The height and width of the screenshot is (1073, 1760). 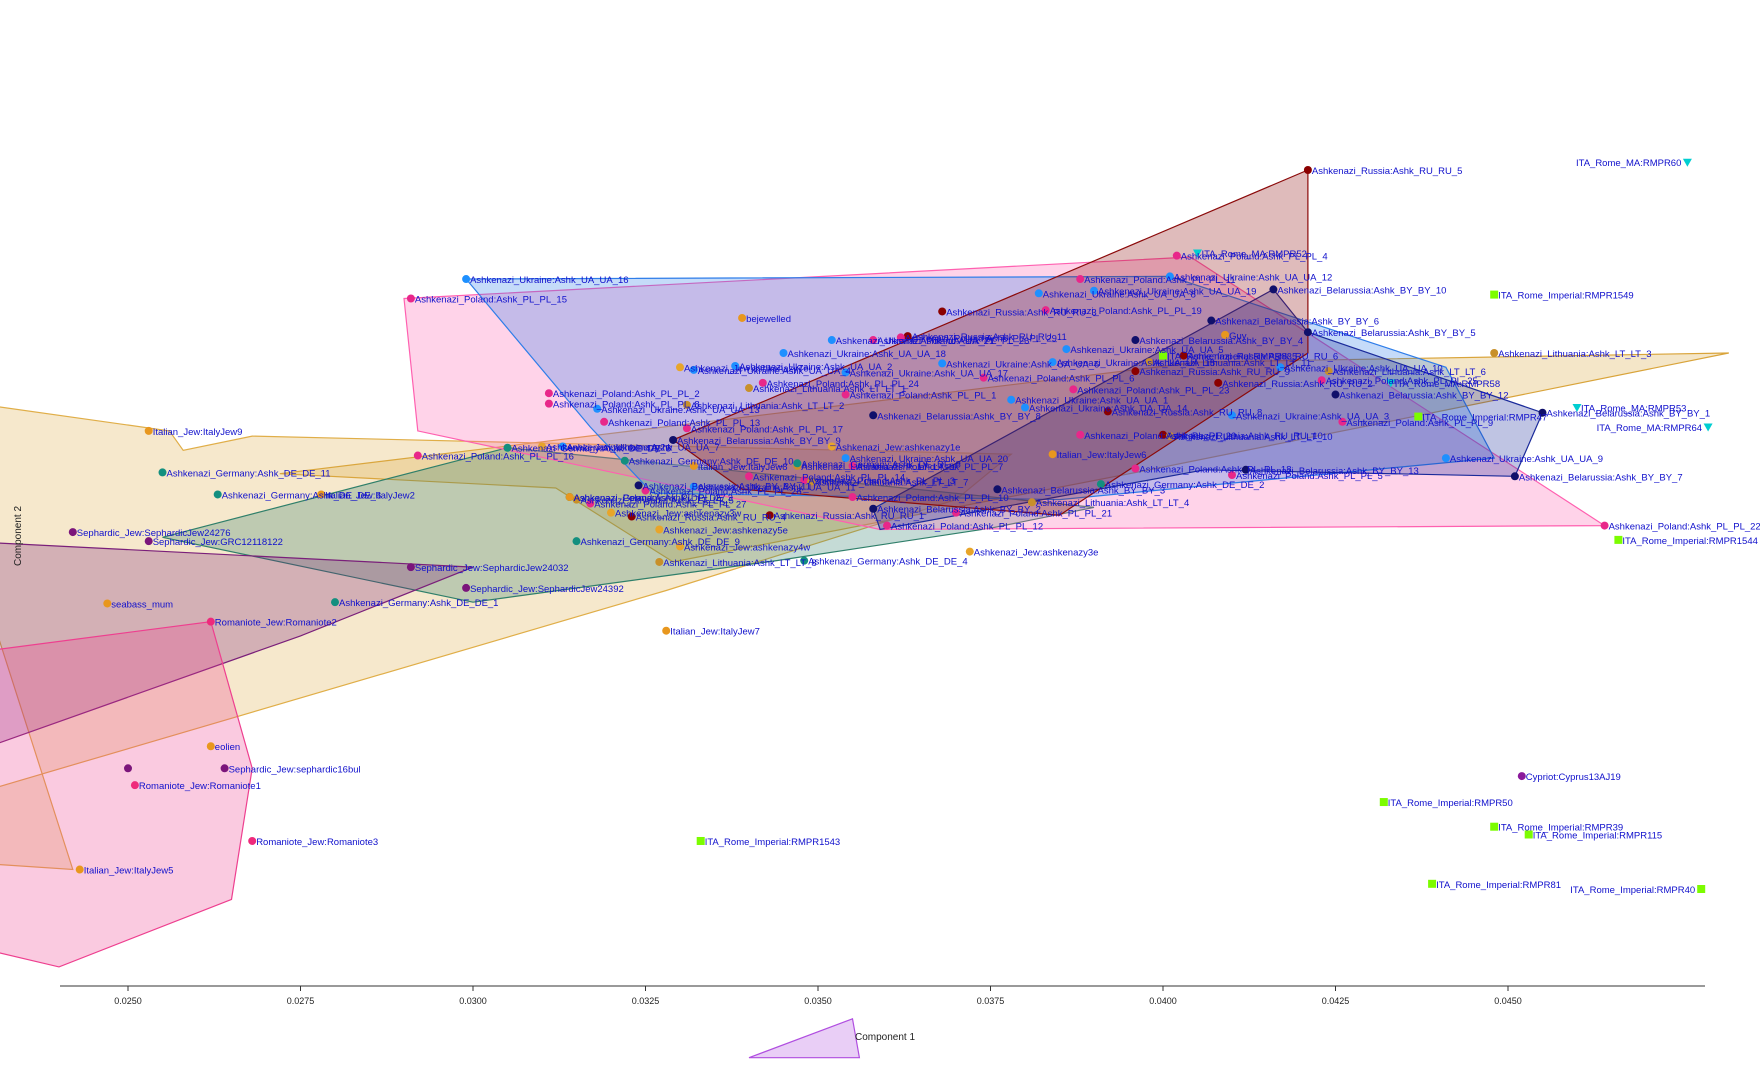 What do you see at coordinates (1159, 280) in the screenshot?
I see `data-point-label: Ashkenazi_Poland:Ashk_PL_PL_11` at bounding box center [1159, 280].